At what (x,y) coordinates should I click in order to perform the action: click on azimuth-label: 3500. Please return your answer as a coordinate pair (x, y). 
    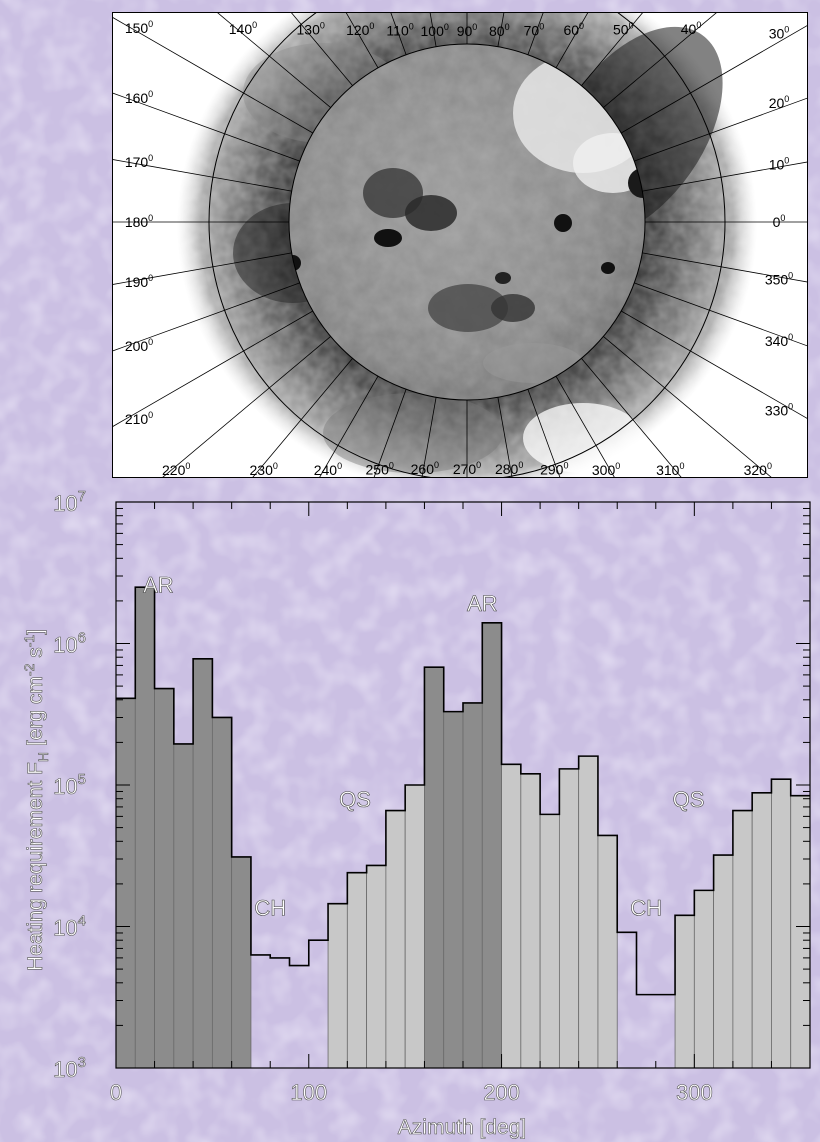
    Looking at the image, I should click on (779, 278).